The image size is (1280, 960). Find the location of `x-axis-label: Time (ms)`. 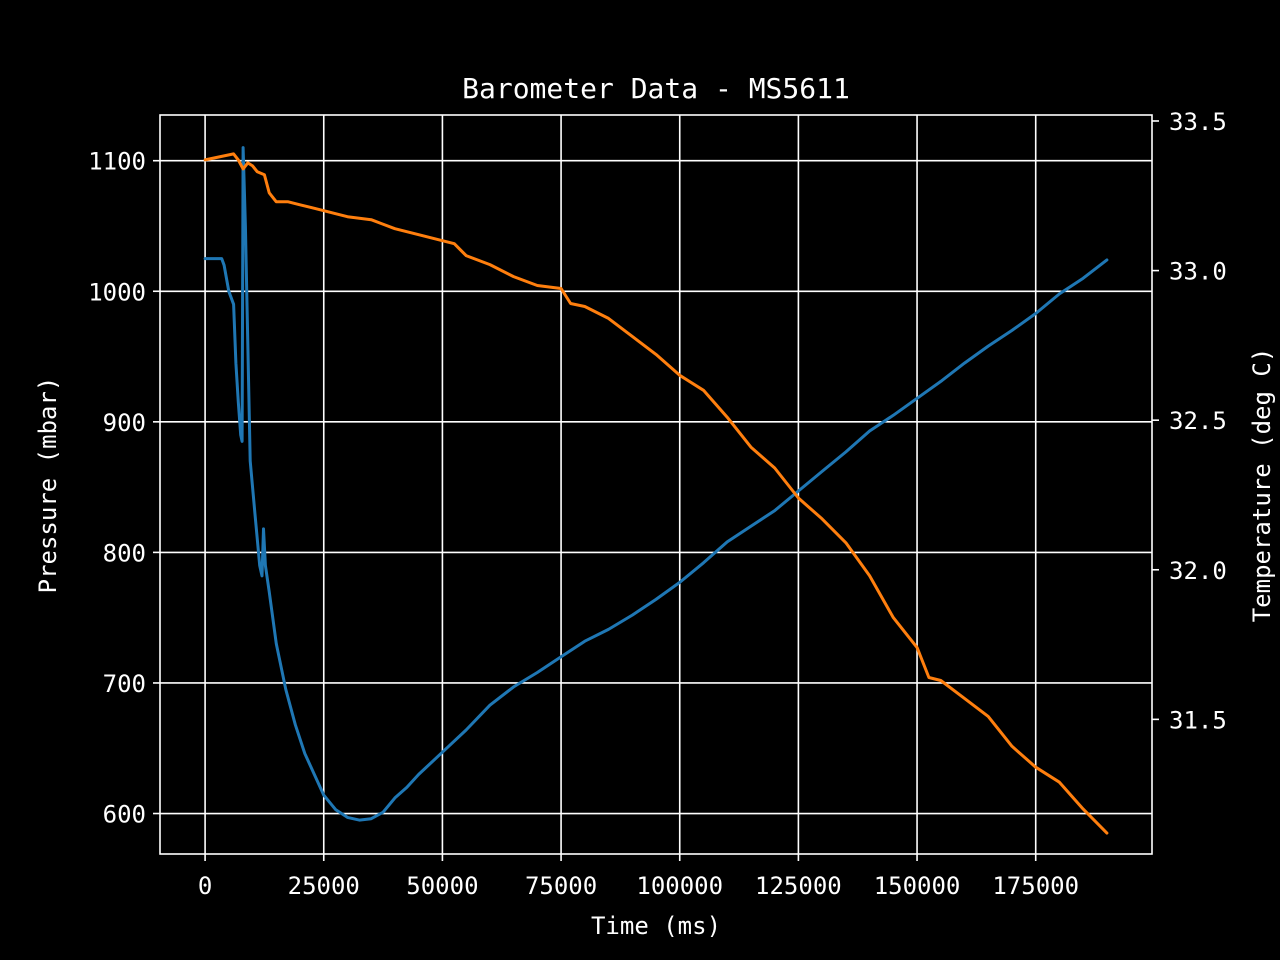

x-axis-label: Time (ms) is located at coordinates (656, 926).